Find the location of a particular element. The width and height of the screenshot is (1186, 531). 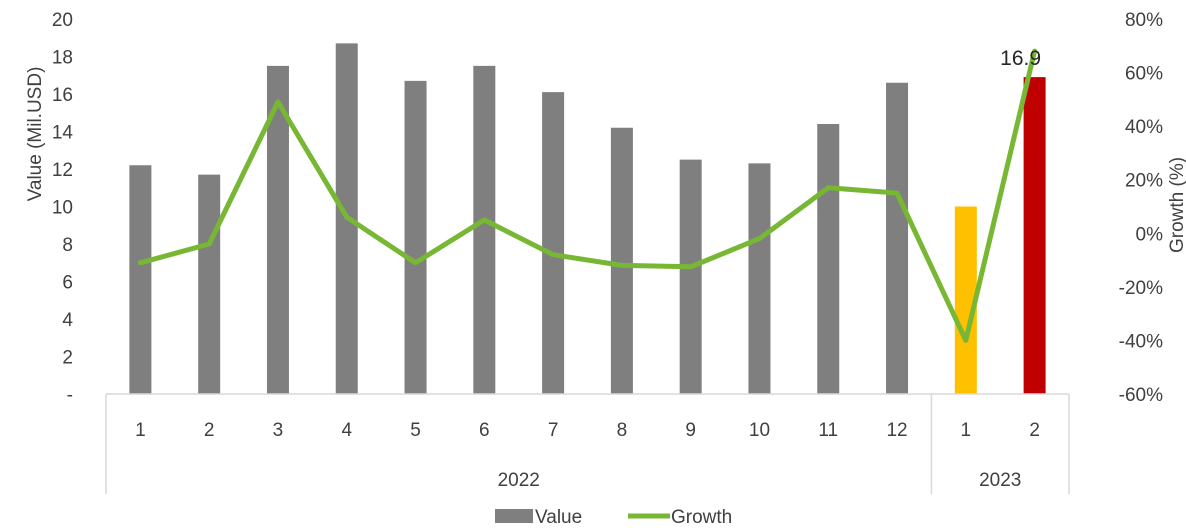

legend: Value Growth is located at coordinates (613, 517).